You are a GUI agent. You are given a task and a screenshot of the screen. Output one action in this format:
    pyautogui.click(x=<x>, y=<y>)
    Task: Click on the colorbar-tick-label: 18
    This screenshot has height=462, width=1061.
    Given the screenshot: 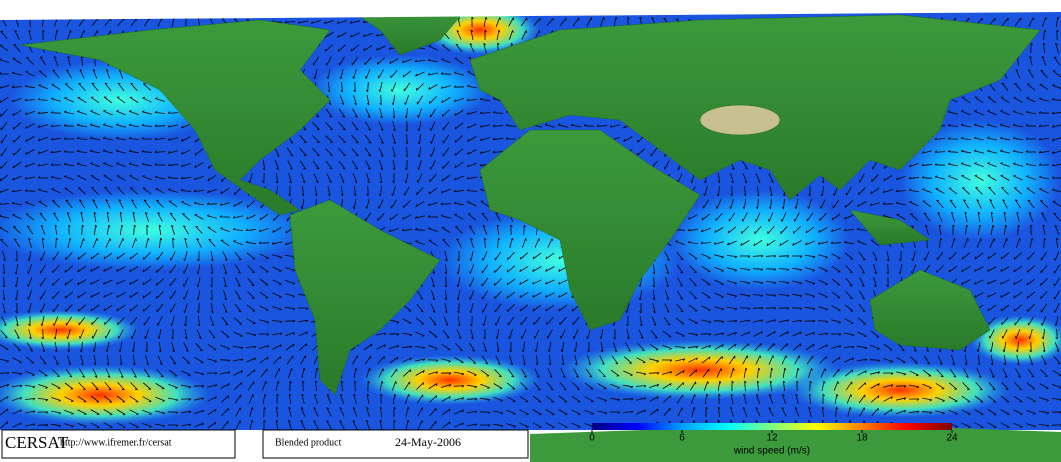 What is the action you would take?
    pyautogui.click(x=862, y=438)
    